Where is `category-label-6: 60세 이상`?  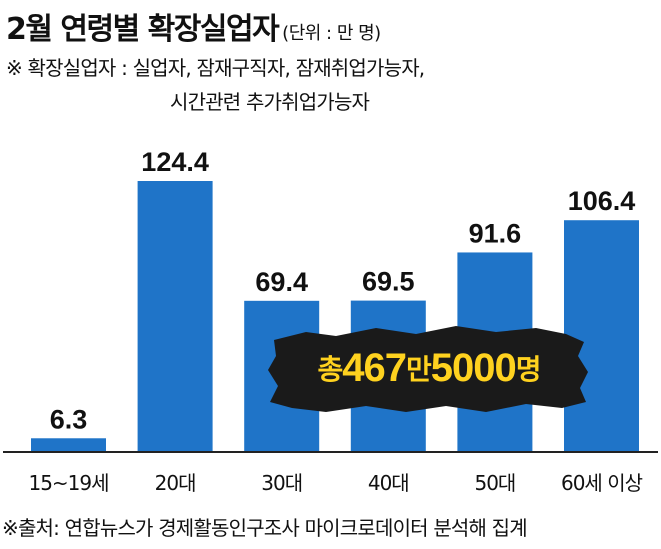 category-label-6: 60세 이상 is located at coordinates (602, 483).